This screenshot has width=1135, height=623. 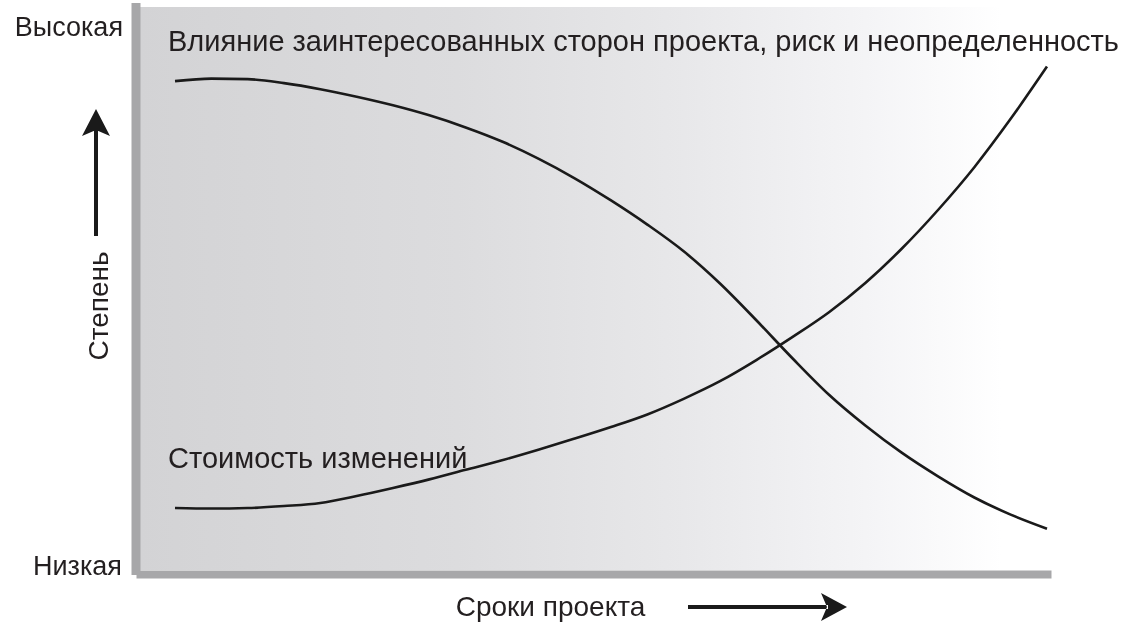 I want to click on text: Высокая, so click(x=68, y=27).